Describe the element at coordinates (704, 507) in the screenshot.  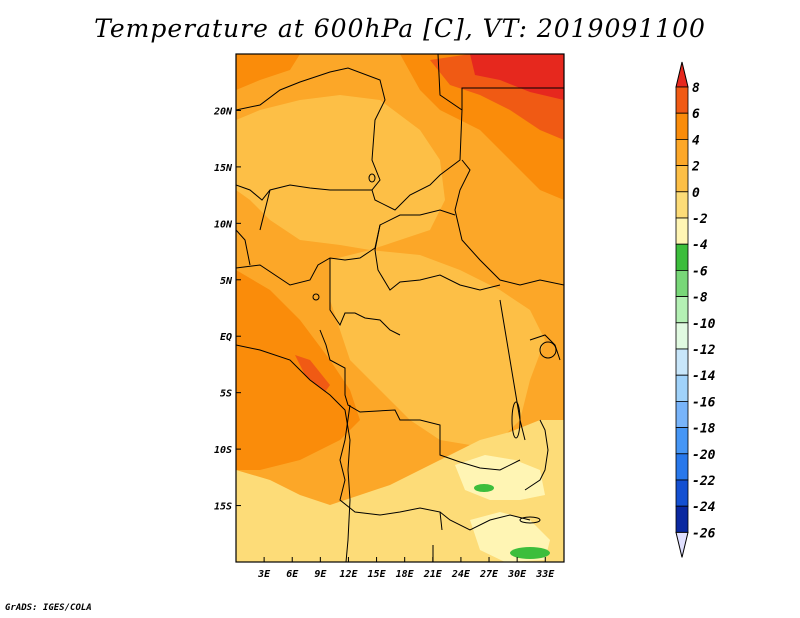
I see `colorbar-label: -24` at that location.